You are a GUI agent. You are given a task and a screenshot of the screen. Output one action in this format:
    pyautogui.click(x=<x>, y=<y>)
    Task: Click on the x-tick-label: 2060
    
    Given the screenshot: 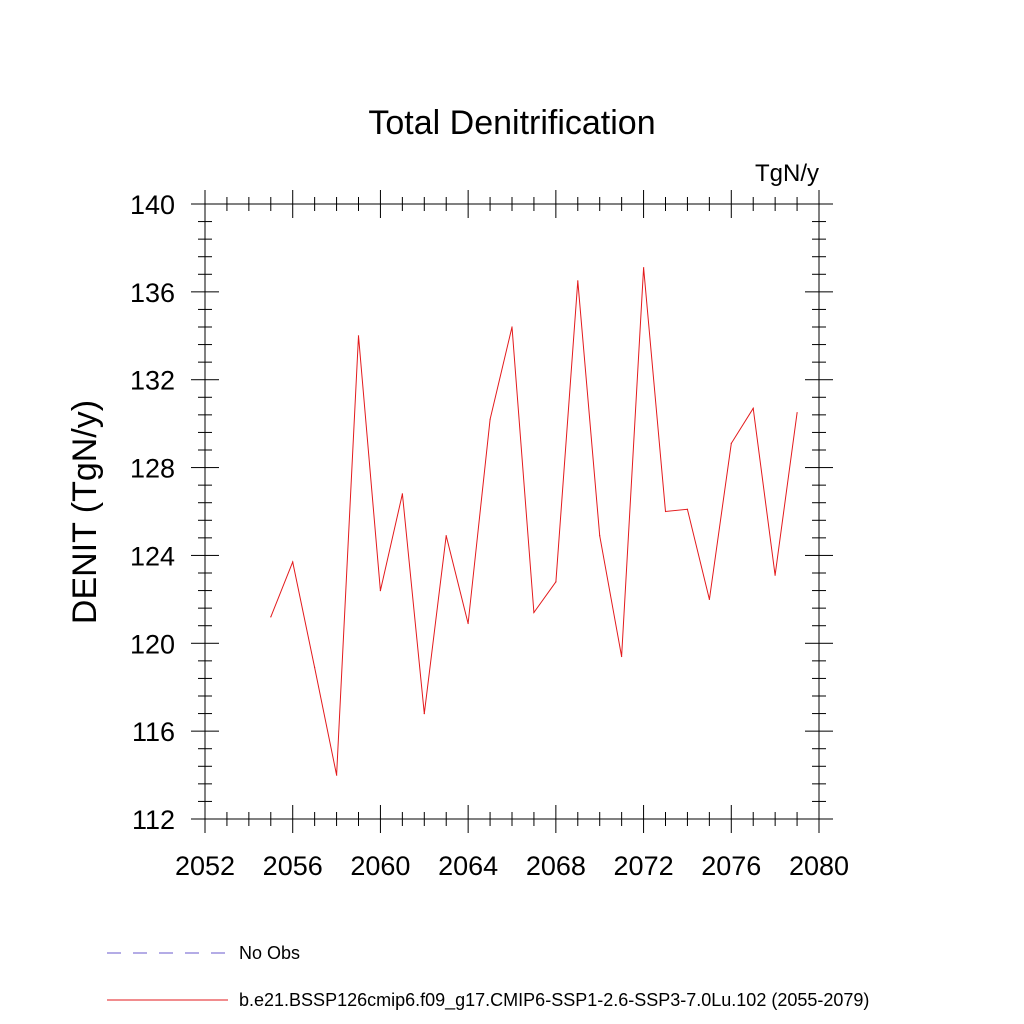 What is the action you would take?
    pyautogui.click(x=380, y=866)
    